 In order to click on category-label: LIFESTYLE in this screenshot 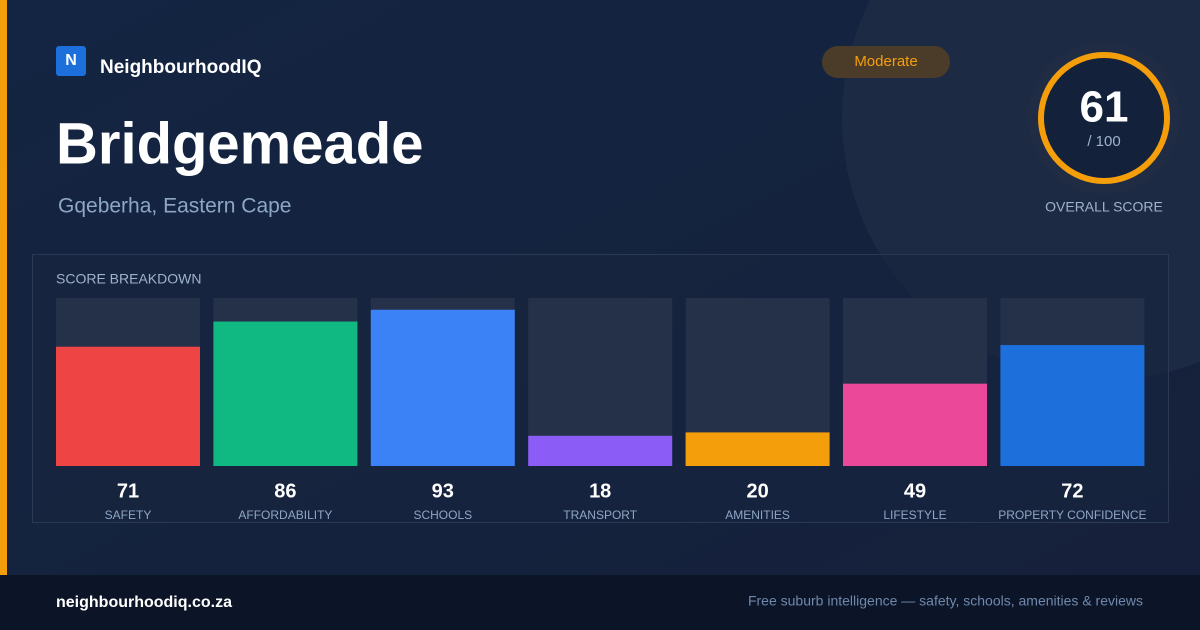, I will do `click(914, 515)`.